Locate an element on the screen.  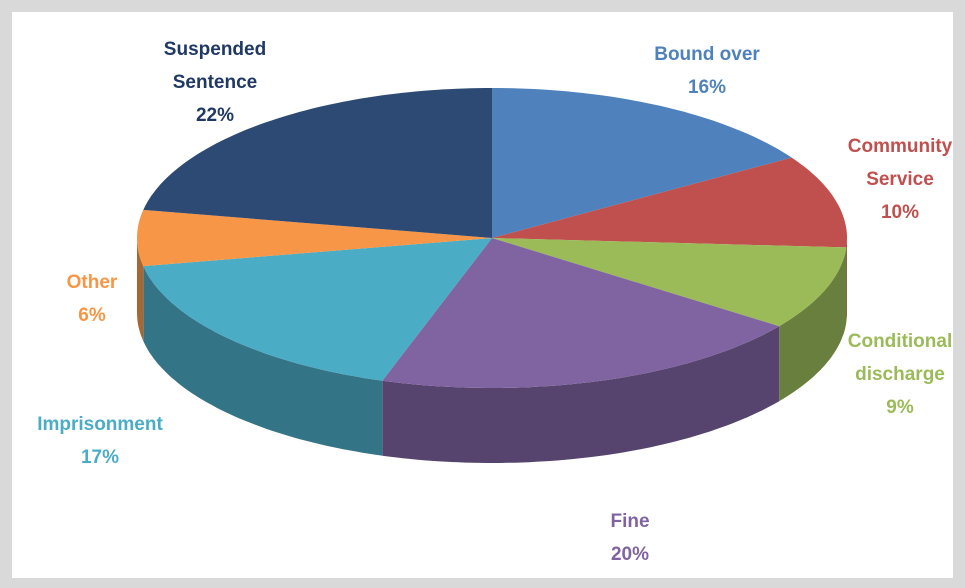
data-label-value: 22% is located at coordinates (215, 115).